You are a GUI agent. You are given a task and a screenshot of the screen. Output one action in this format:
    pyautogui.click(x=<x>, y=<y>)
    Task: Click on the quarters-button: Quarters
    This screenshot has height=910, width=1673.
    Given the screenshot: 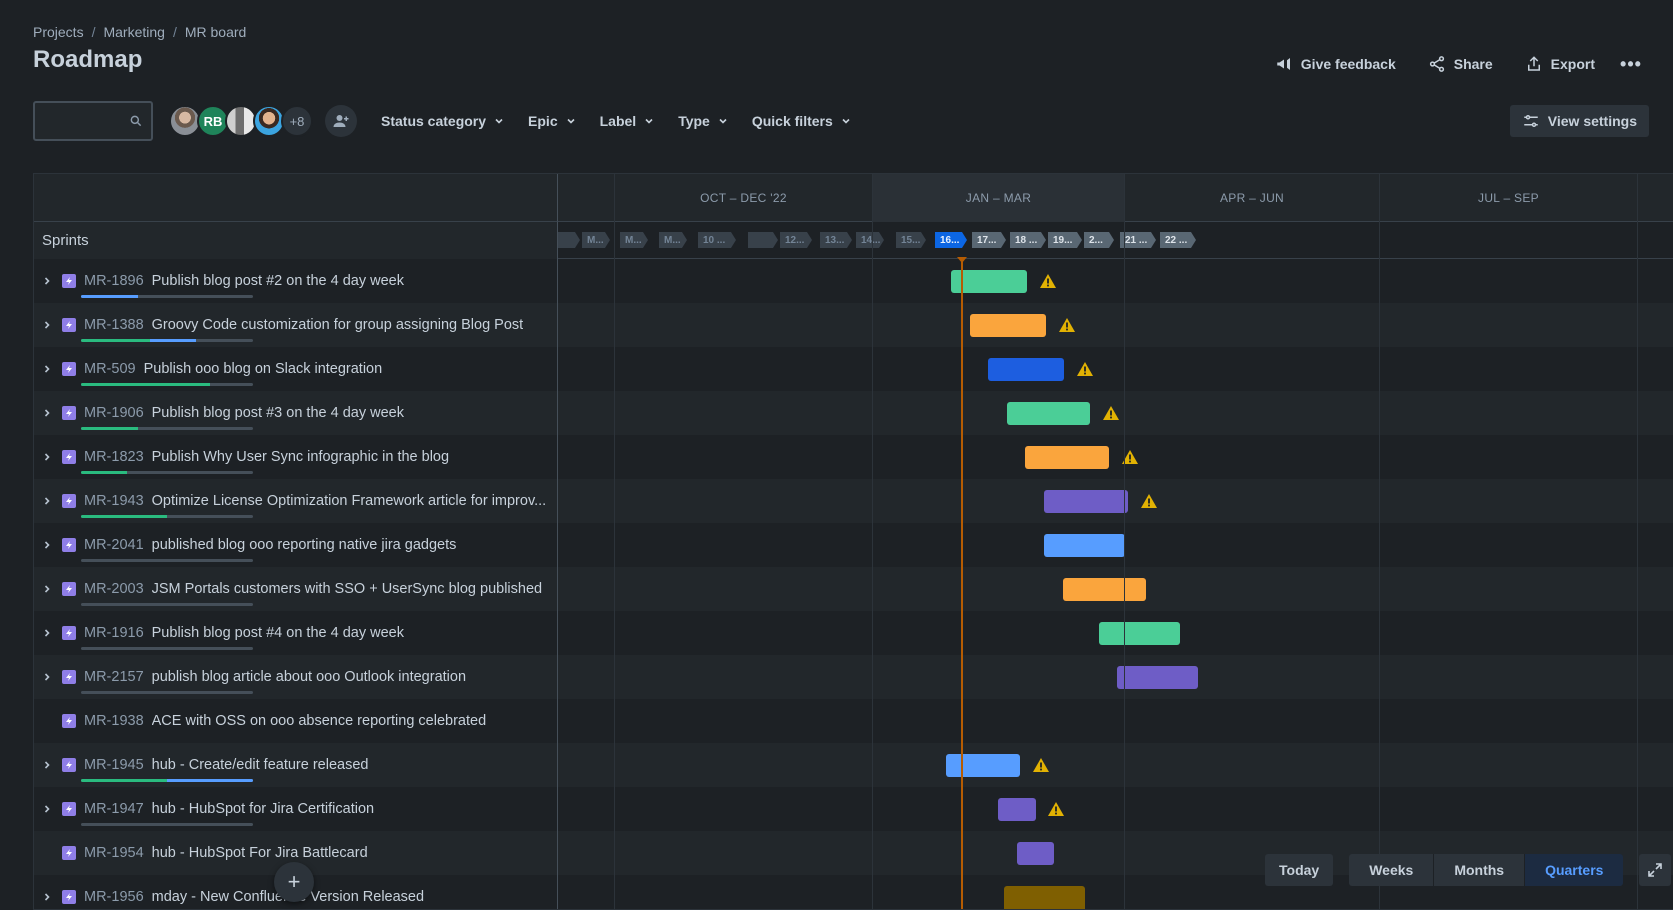 What is the action you would take?
    pyautogui.click(x=1574, y=870)
    